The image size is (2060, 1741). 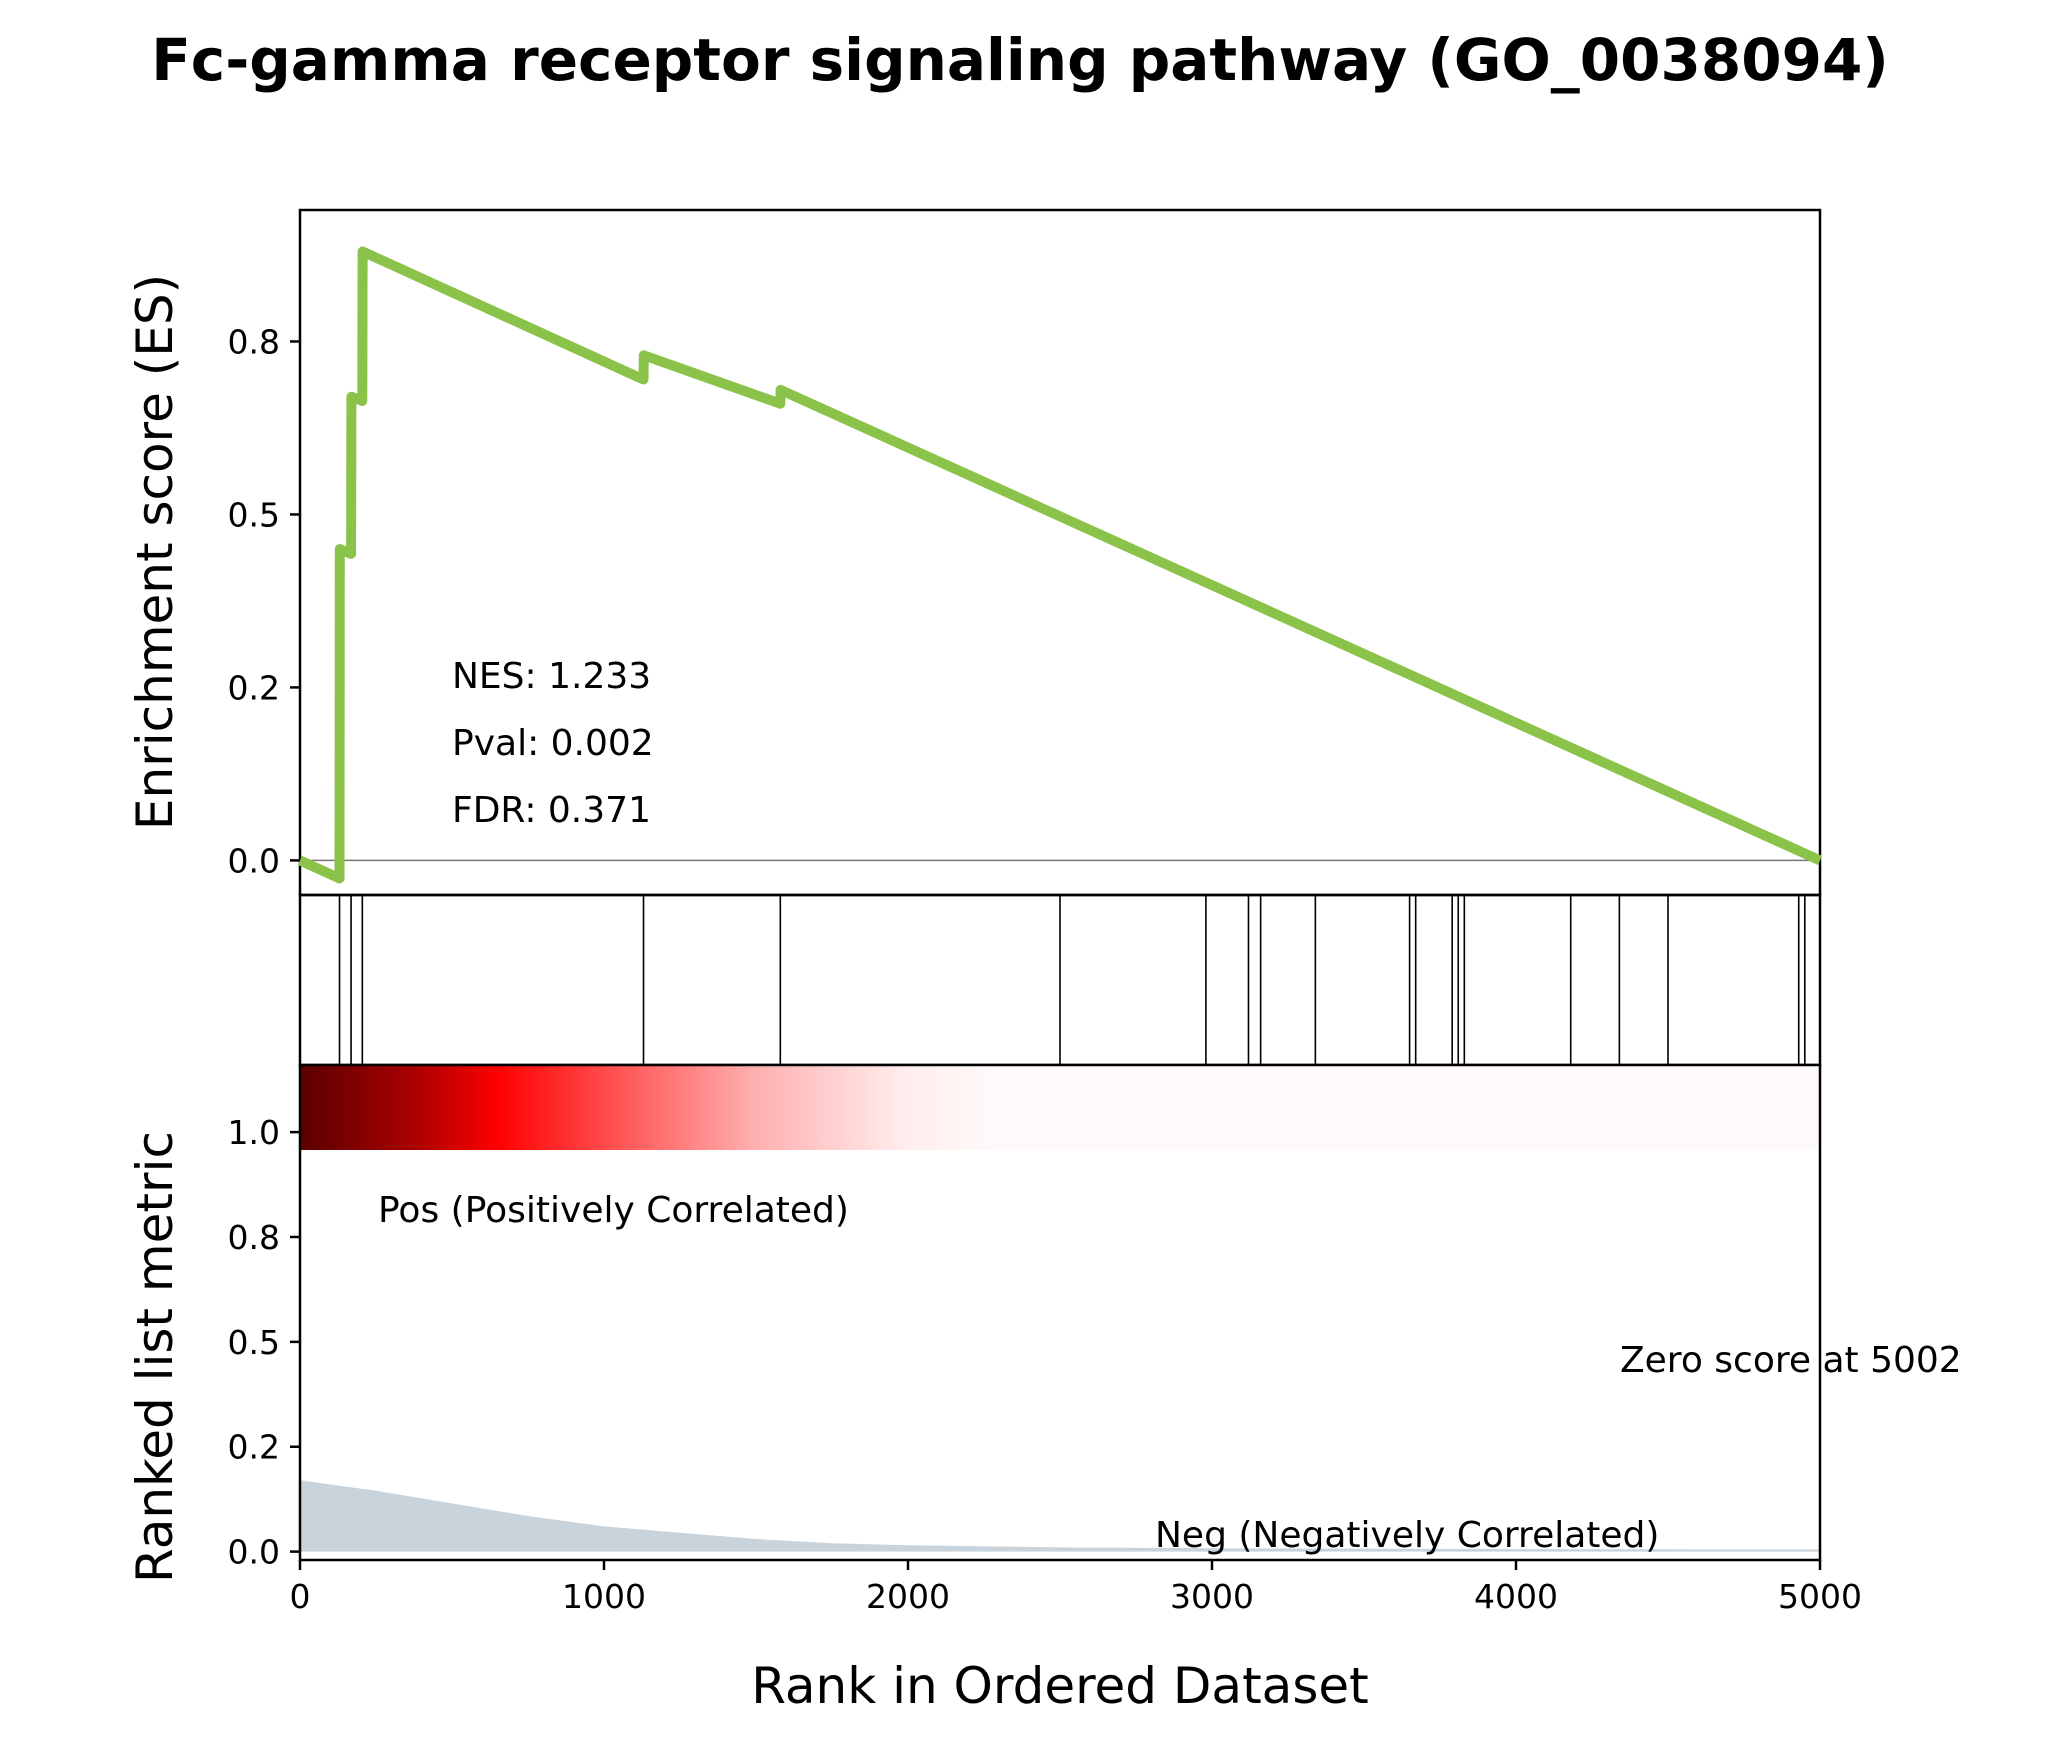 What do you see at coordinates (908, 1596) in the screenshot?
I see `x-tick-label: 2000` at bounding box center [908, 1596].